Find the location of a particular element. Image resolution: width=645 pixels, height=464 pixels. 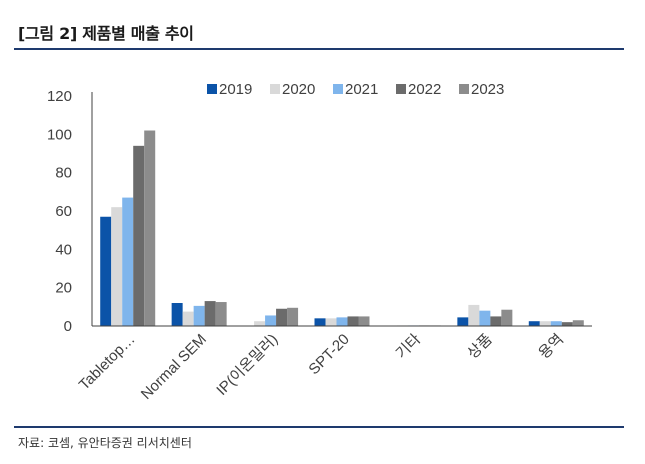

legend-swatch-2021 is located at coordinates (338, 89).